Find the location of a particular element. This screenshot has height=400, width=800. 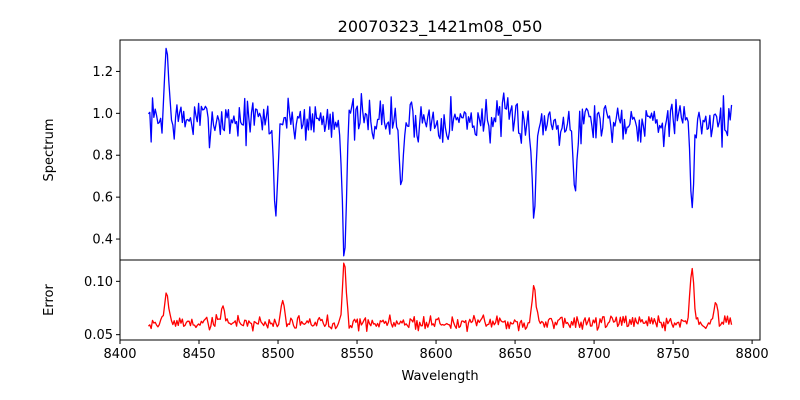

error-x-tick-label: 8400 is located at coordinates (119, 354).